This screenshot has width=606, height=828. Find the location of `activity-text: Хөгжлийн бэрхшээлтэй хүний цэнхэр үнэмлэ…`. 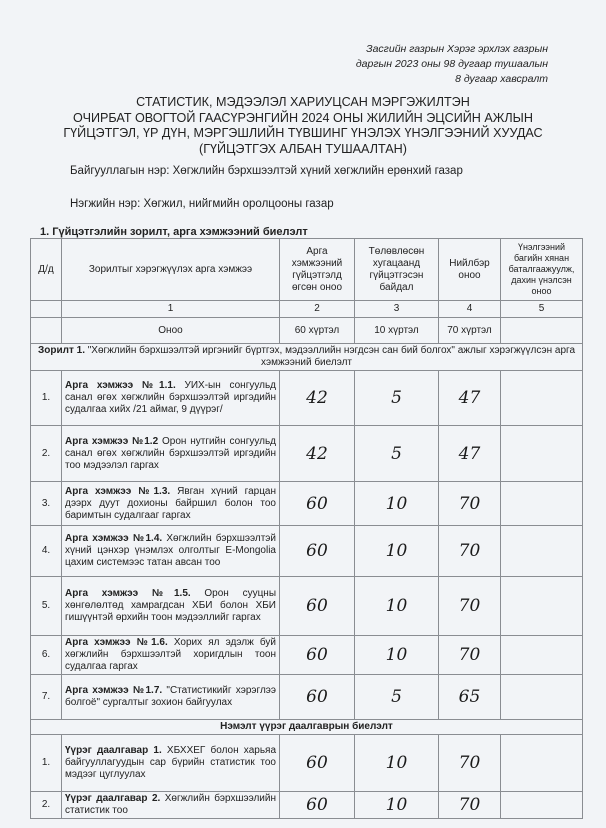

activity-text: Хөгжлийн бэрхшээлтэй хүний цэнхэр үнэмлэ… is located at coordinates (170, 550).